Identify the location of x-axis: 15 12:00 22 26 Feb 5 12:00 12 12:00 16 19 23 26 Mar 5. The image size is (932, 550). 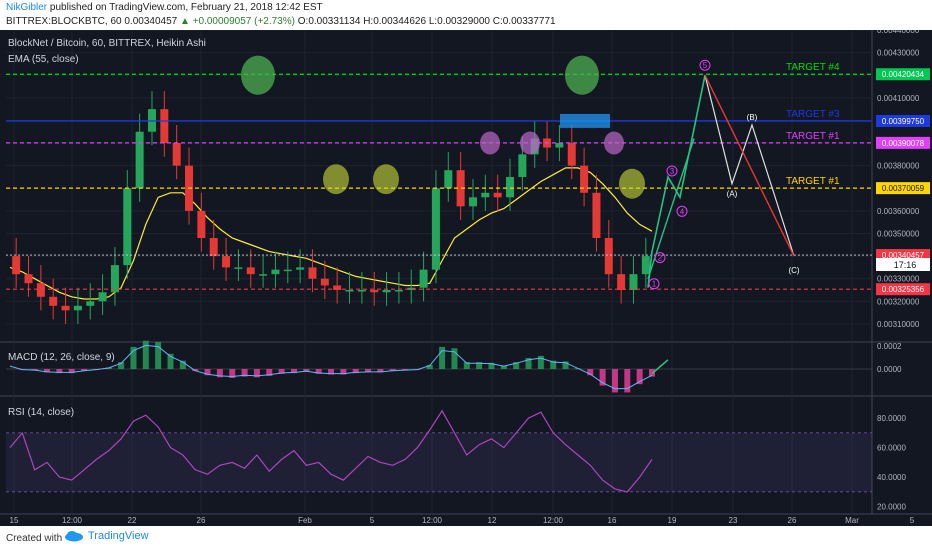
(462, 520).